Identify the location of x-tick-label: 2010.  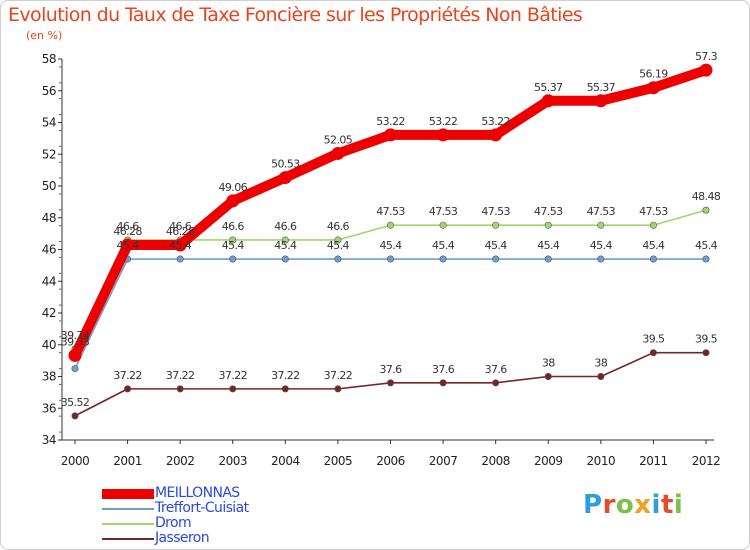
(601, 461).